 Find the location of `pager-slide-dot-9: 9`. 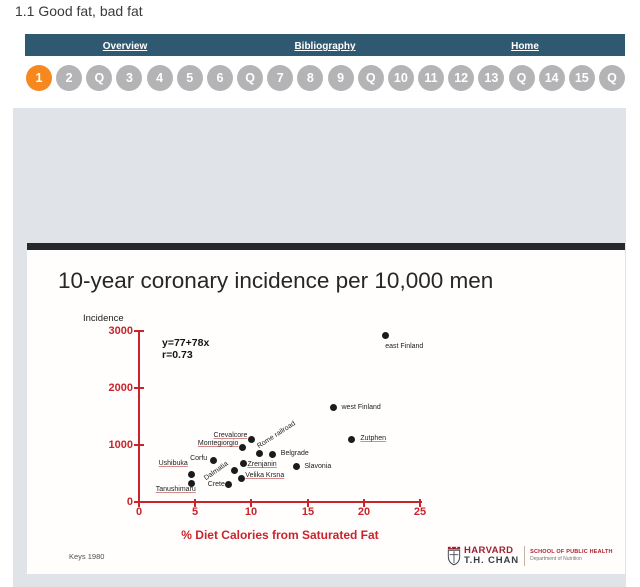

pager-slide-dot-9: 9 is located at coordinates (340, 78).